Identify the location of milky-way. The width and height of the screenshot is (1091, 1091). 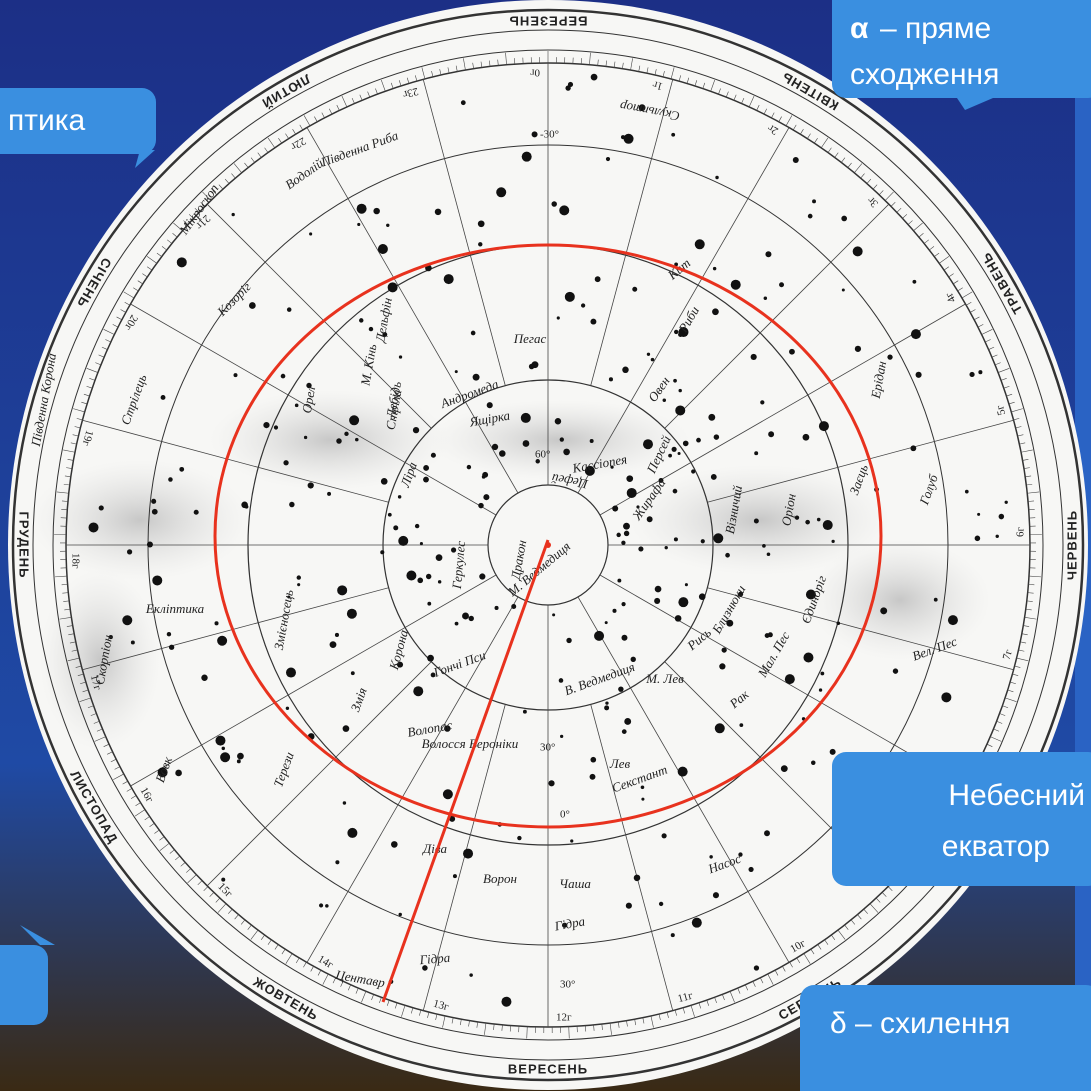
(330, 440).